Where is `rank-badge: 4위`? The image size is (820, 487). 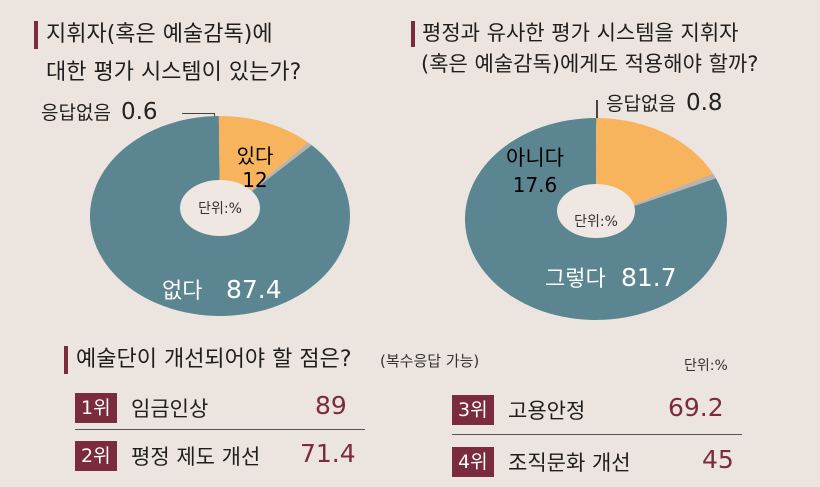 rank-badge: 4위 is located at coordinates (473, 462).